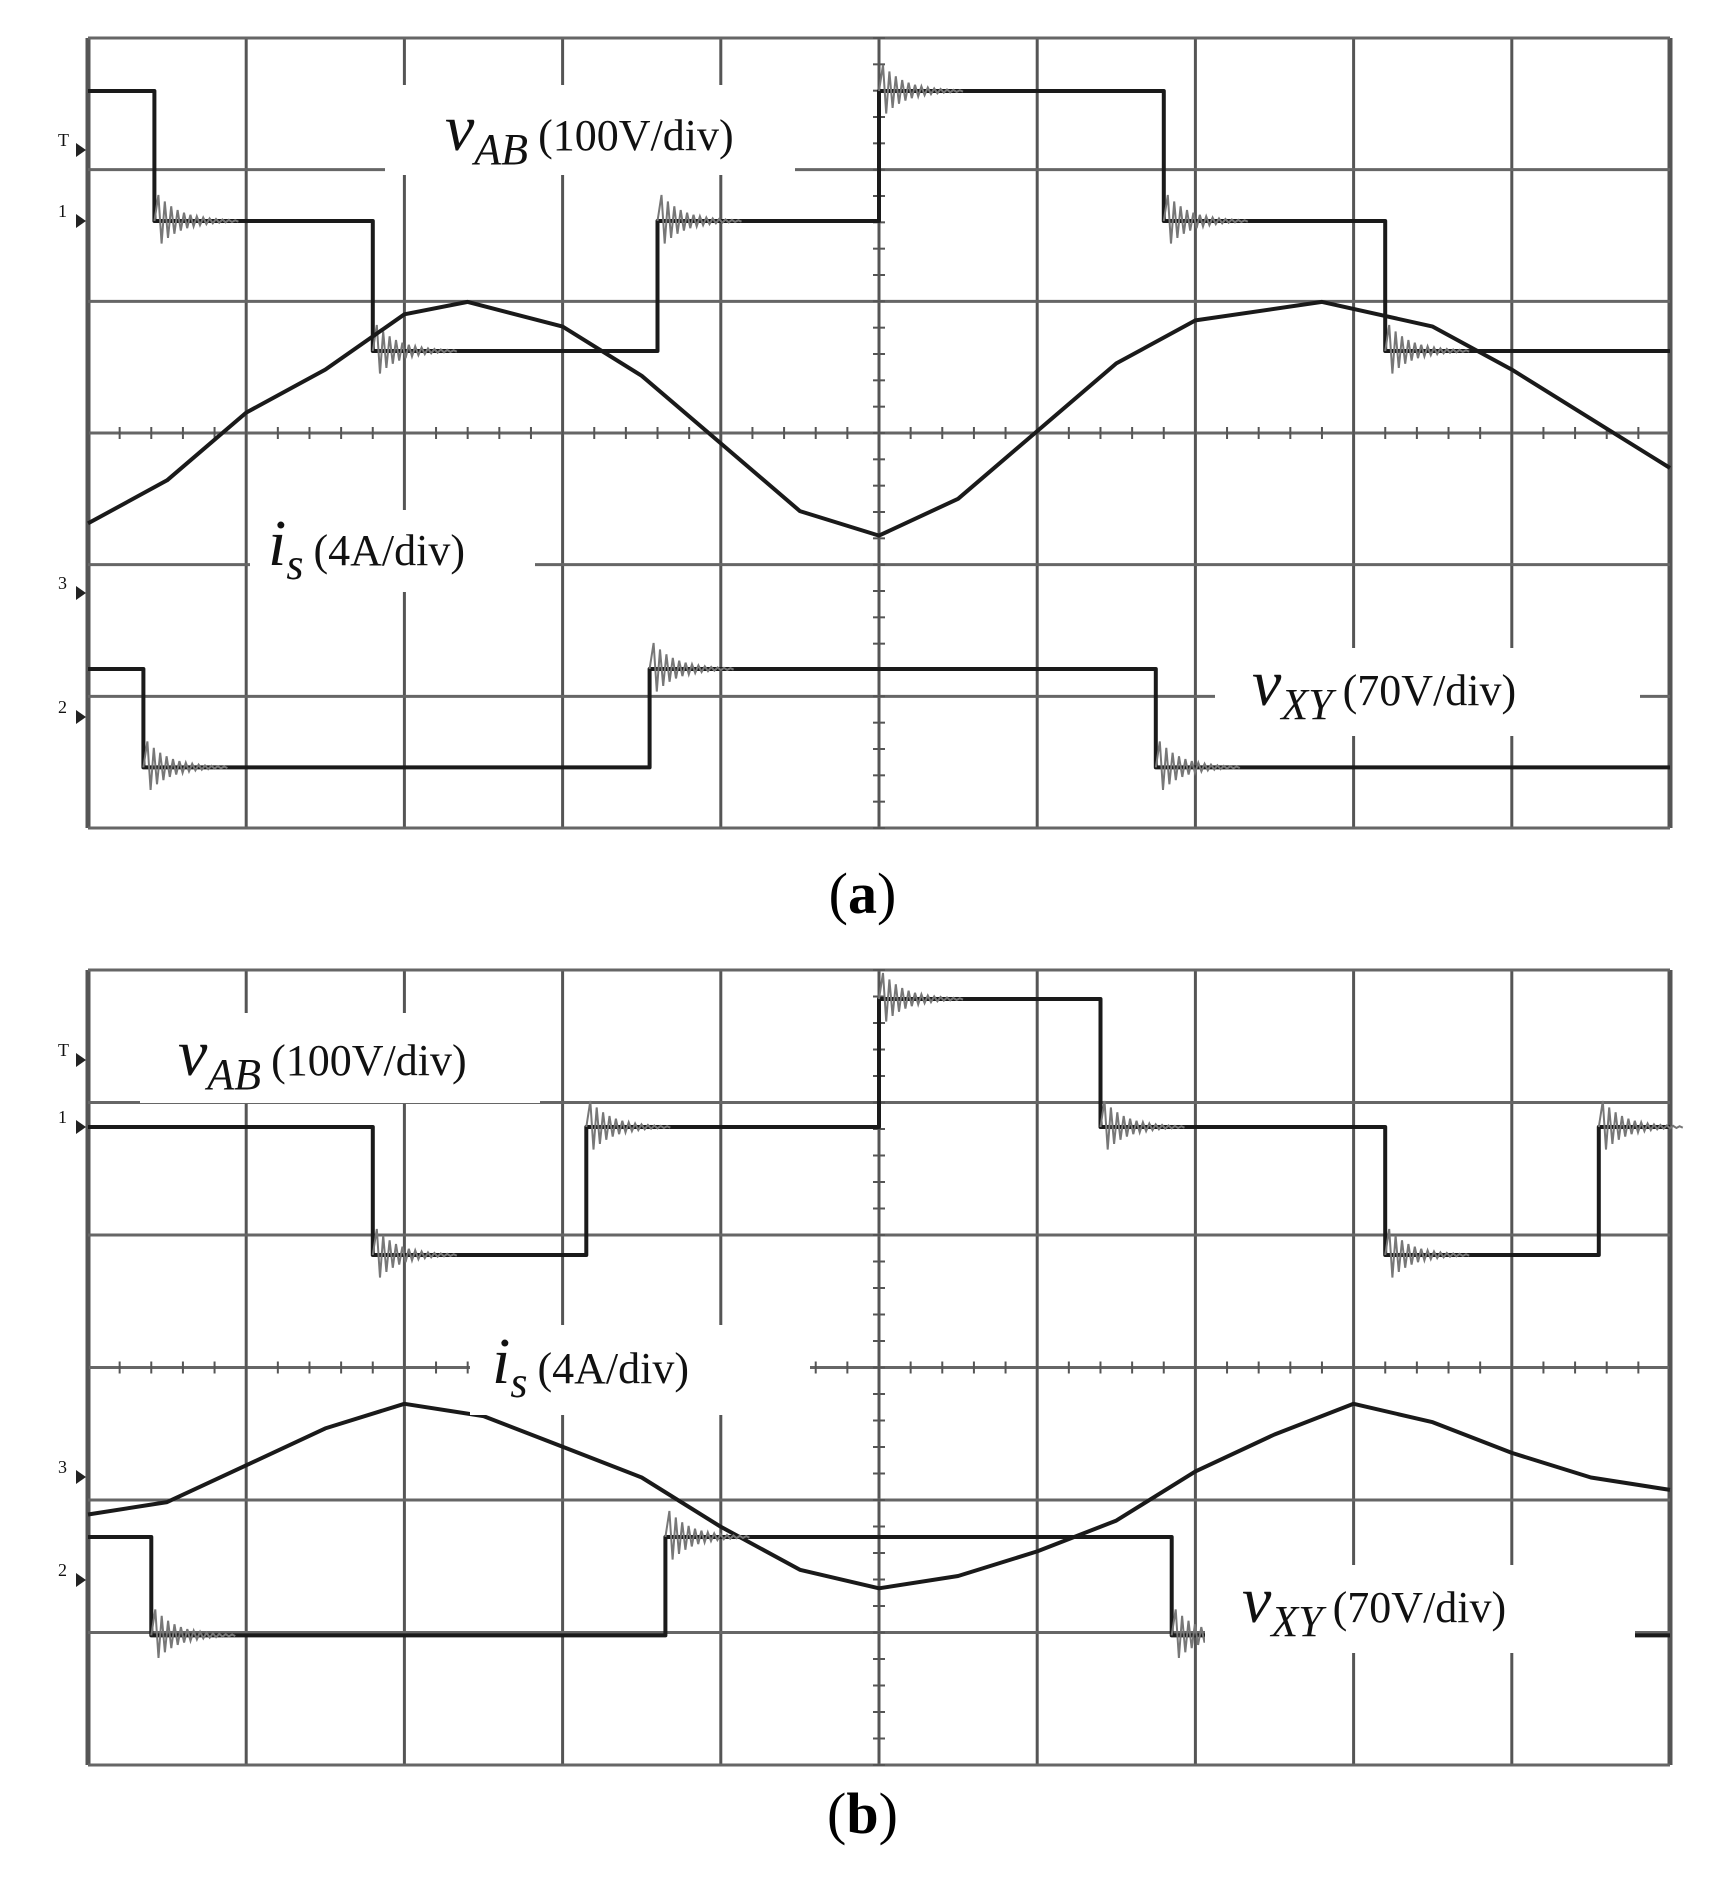  I want to click on caption-b: (b), so click(862, 1813).